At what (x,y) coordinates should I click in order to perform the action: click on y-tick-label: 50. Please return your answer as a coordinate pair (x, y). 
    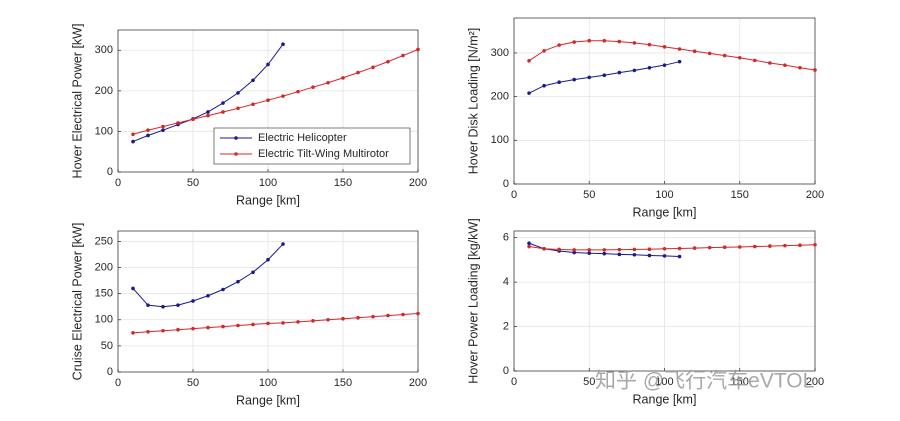
    Looking at the image, I should click on (107, 346).